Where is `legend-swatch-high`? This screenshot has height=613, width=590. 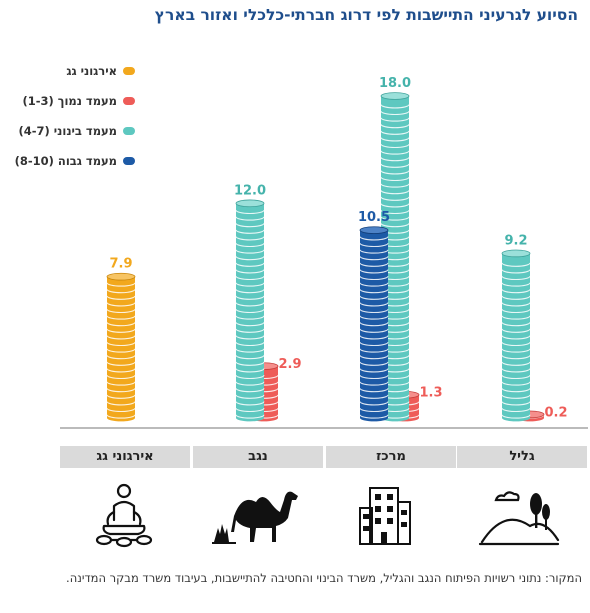 legend-swatch-high is located at coordinates (129, 161).